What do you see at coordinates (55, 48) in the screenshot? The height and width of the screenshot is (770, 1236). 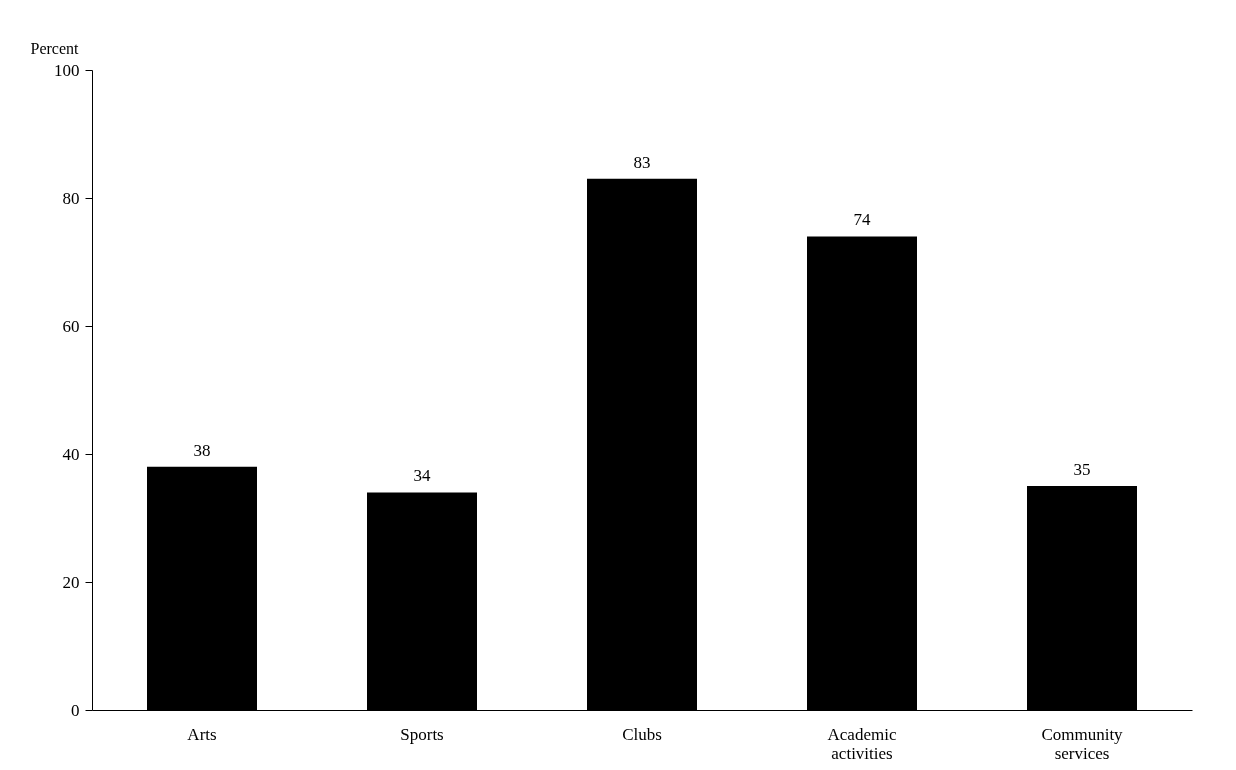 I see `y-axis-title: Percent` at bounding box center [55, 48].